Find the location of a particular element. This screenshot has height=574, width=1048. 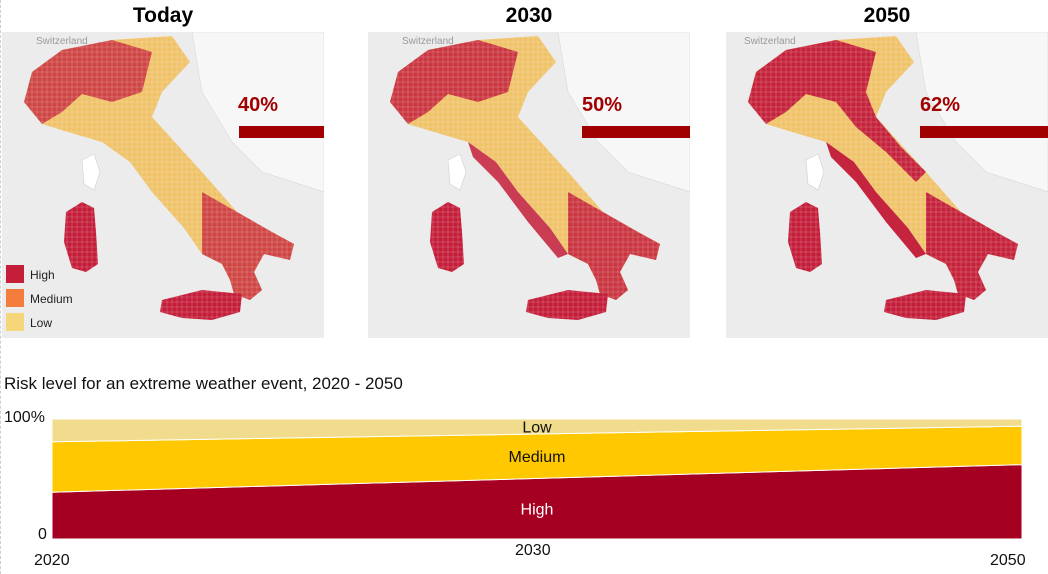

legend-item-high: High is located at coordinates (66, 275).